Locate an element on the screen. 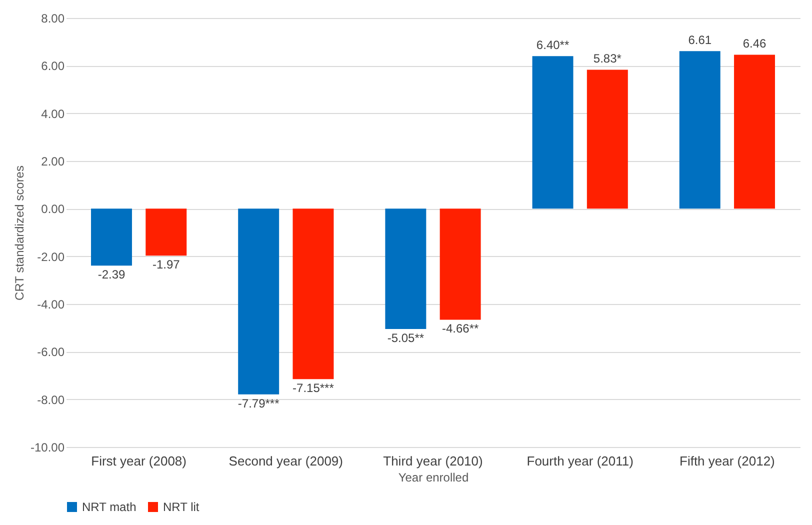 This screenshot has height=525, width=812. data-label: 6.46 is located at coordinates (754, 43).